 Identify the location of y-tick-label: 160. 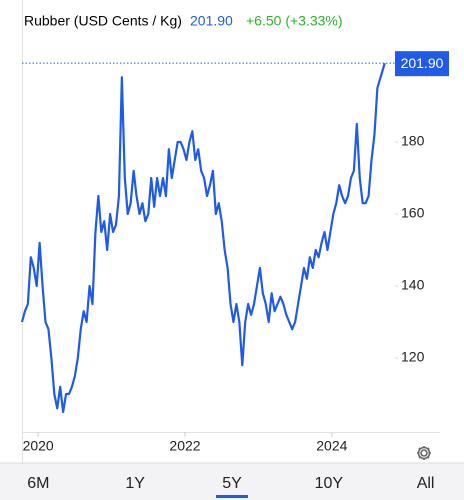
(413, 213).